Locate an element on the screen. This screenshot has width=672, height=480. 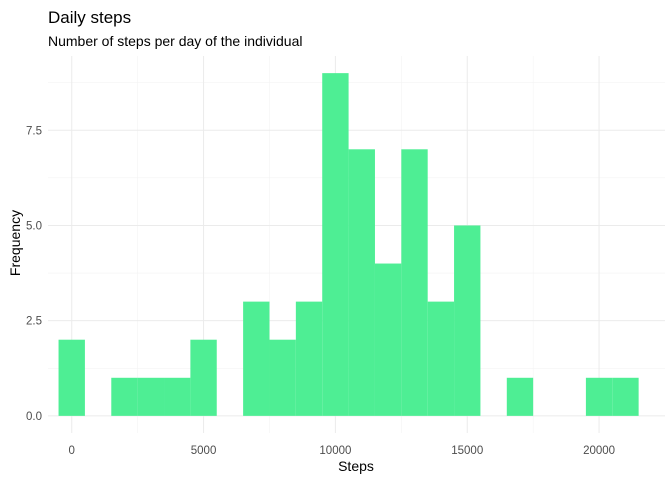
y-axis: 0.0 2.5 5.0 7.5 is located at coordinates (34, 274).